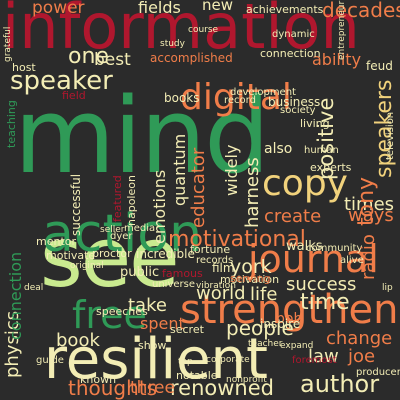 The image size is (400, 400). I want to click on word-ability: ability, so click(337, 59).